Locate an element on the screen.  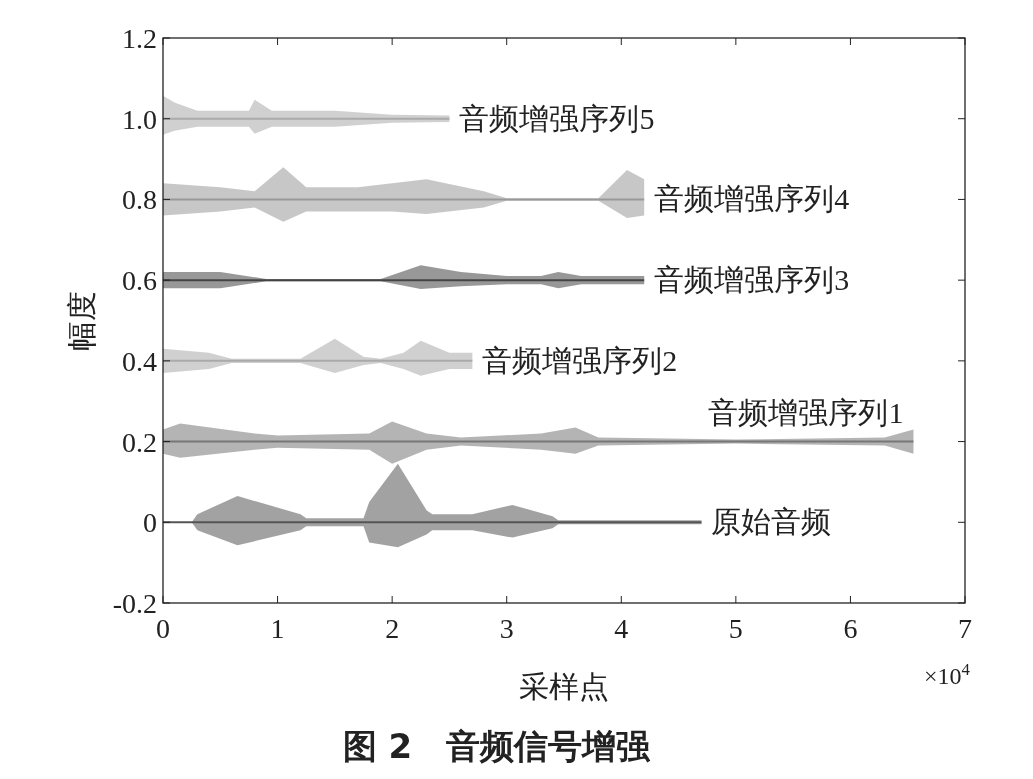
series-label: 音频增强序列4 is located at coordinates (752, 199).